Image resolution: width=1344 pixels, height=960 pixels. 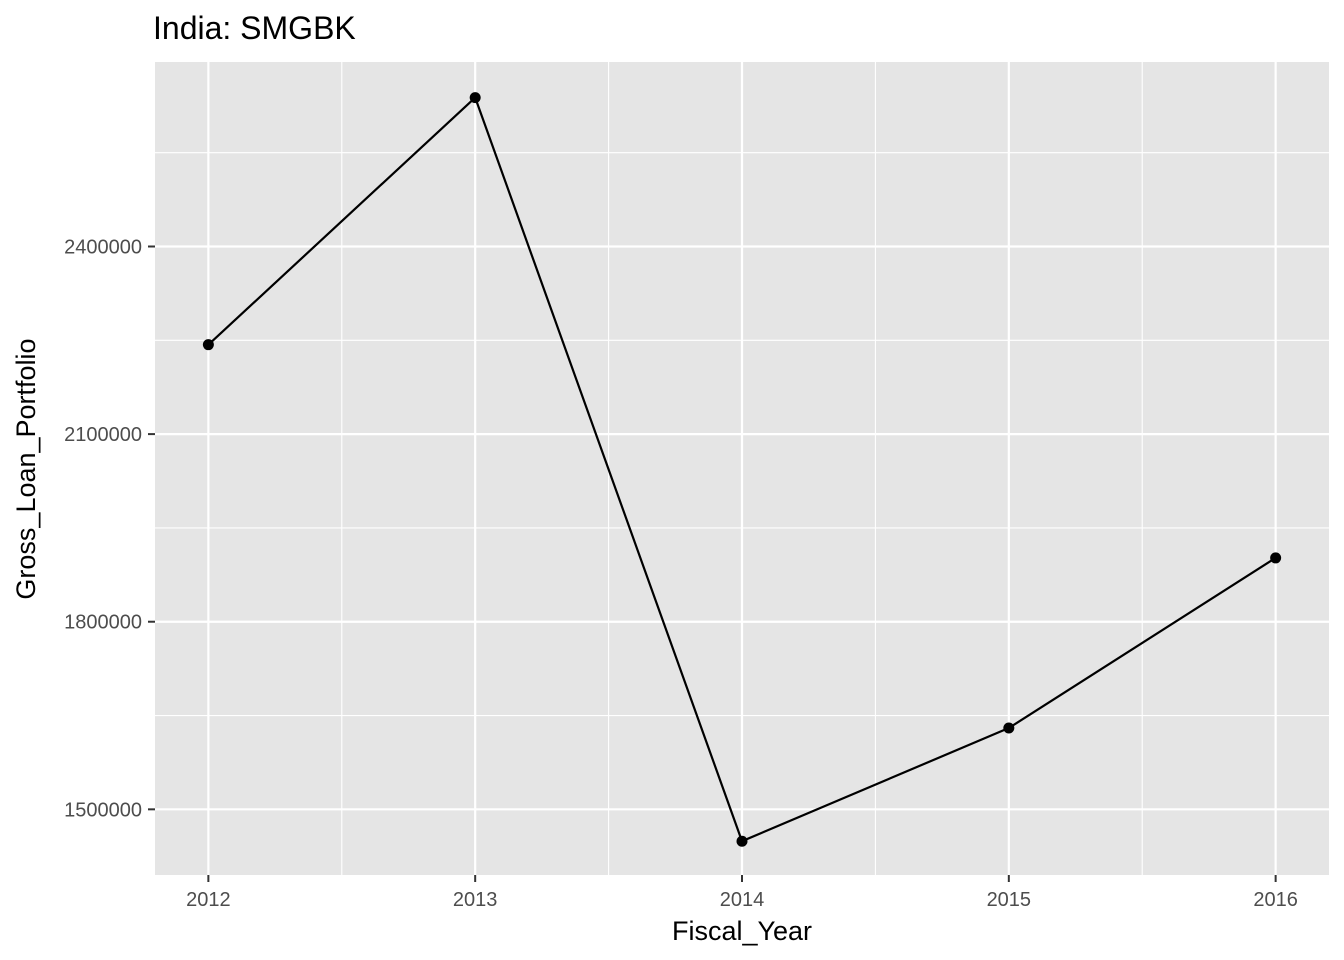 What do you see at coordinates (103, 623) in the screenshot?
I see `y-tick-label: 1800000` at bounding box center [103, 623].